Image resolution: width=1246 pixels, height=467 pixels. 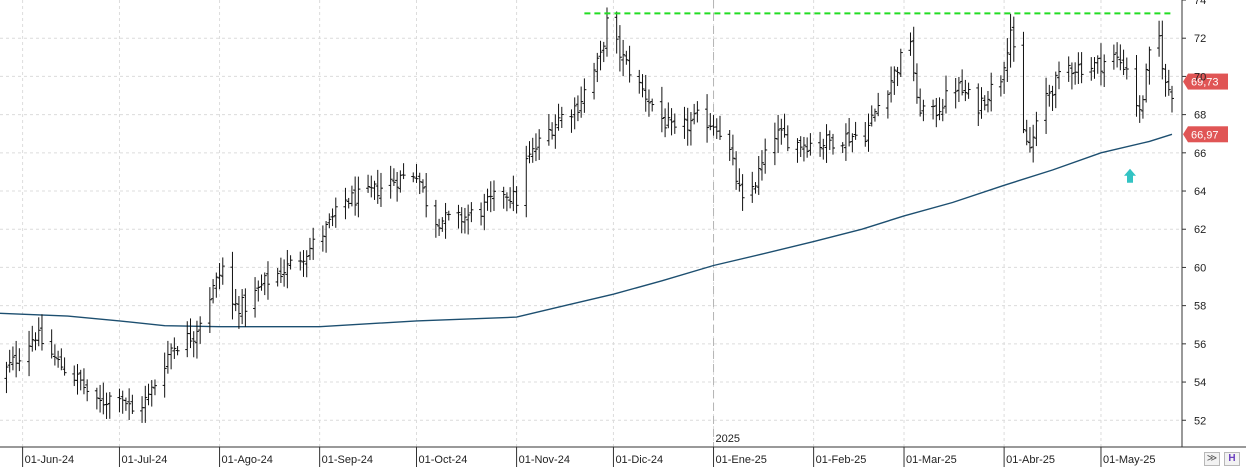 I want to click on y-tick-label: 68, so click(x=1200, y=116).